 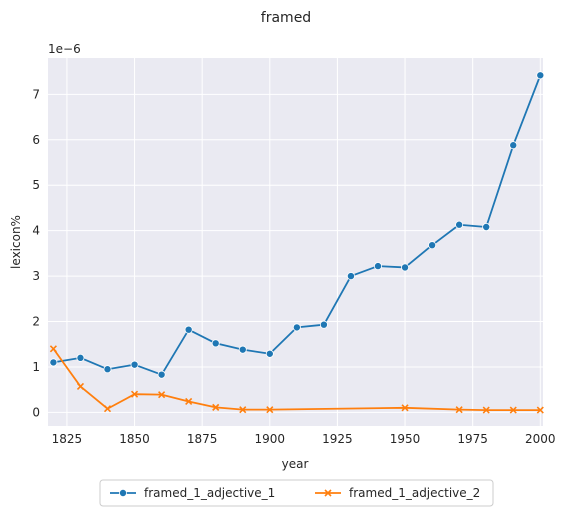 I want to click on x-tick-label: 1925, so click(x=337, y=439).